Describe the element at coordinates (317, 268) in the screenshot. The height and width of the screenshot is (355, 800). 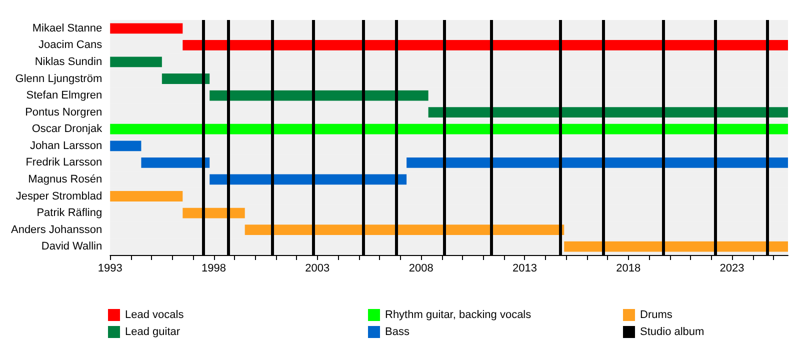
I see `x-tick-label: 2003` at that location.